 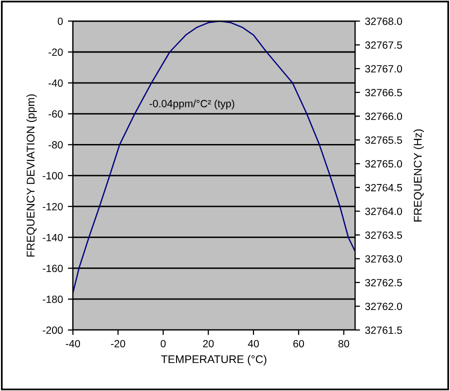 I want to click on x-tick-label: 40, so click(x=253, y=344).